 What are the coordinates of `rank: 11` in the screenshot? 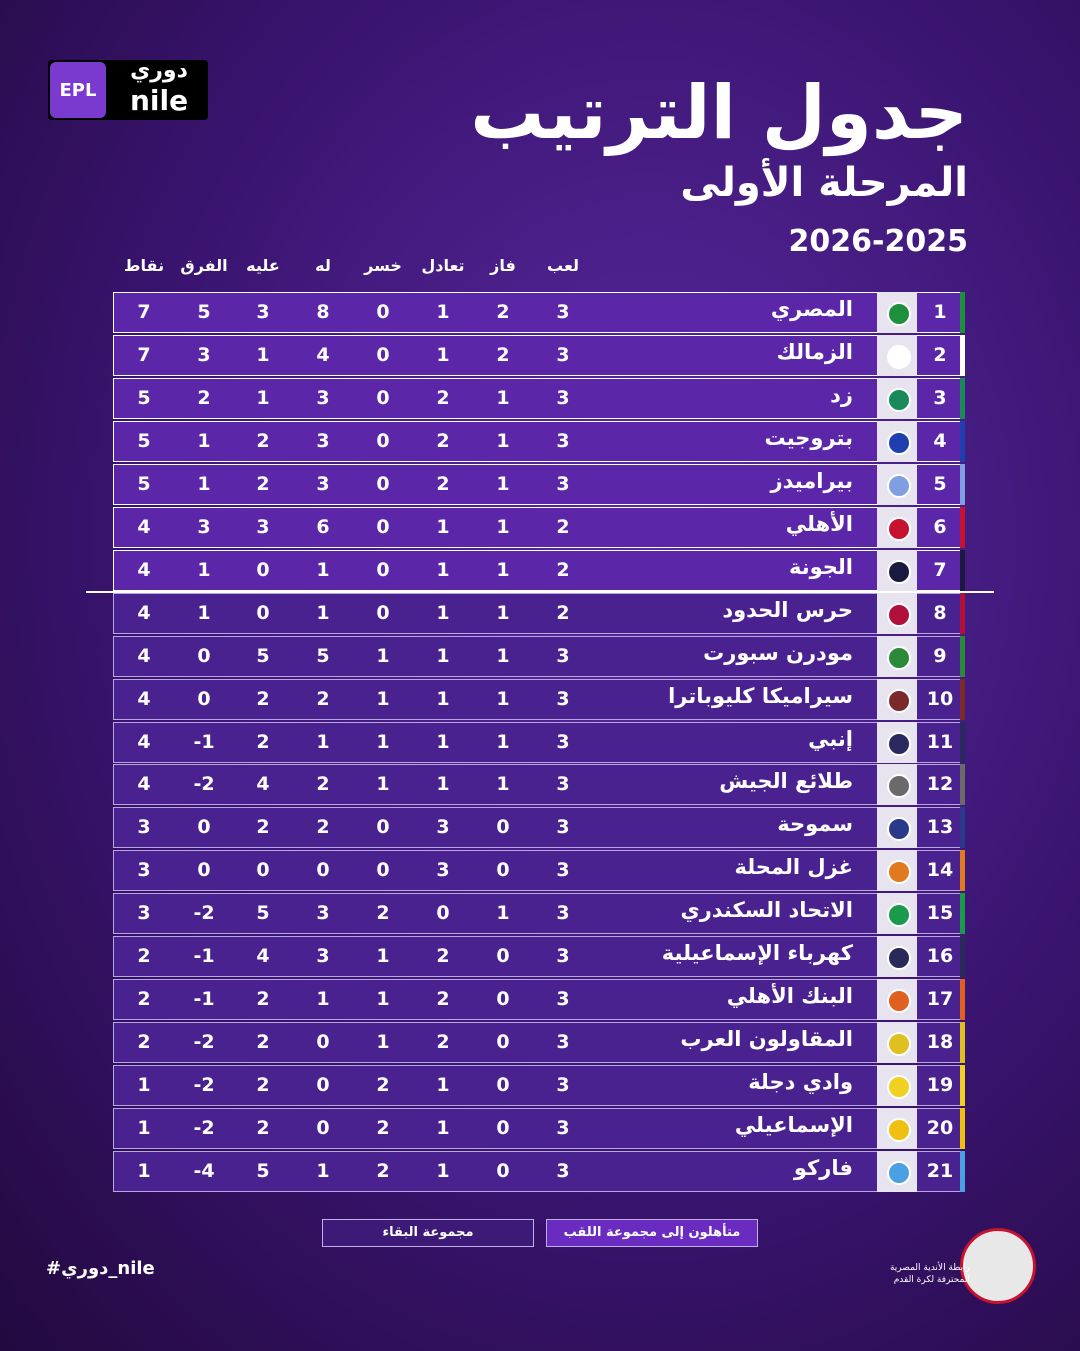 It's located at (940, 741).